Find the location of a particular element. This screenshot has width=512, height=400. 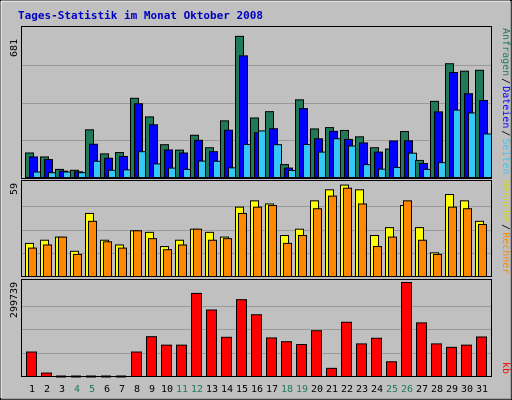

day-label: 20 is located at coordinates (317, 389).